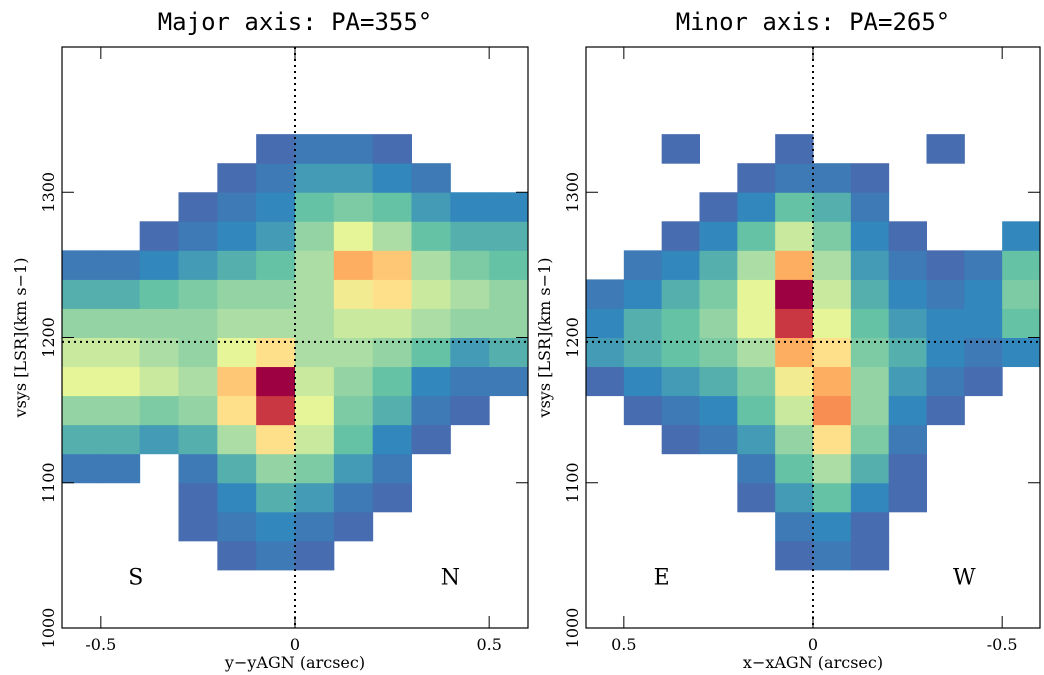  I want to click on x-tick-label: 0.5, so click(623, 644).